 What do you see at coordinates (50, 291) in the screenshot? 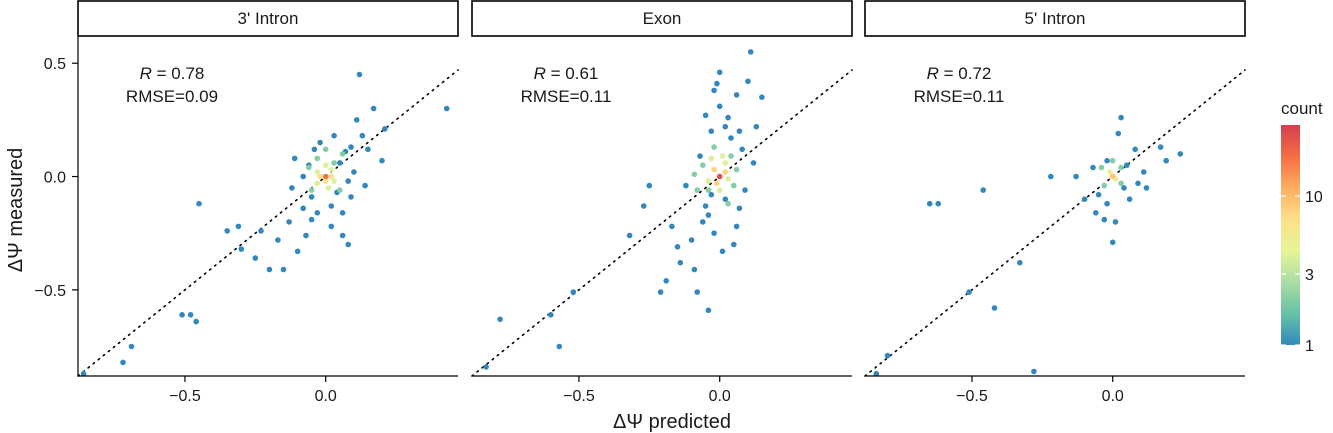
I see `y-tick-label: −0.5` at bounding box center [50, 291].